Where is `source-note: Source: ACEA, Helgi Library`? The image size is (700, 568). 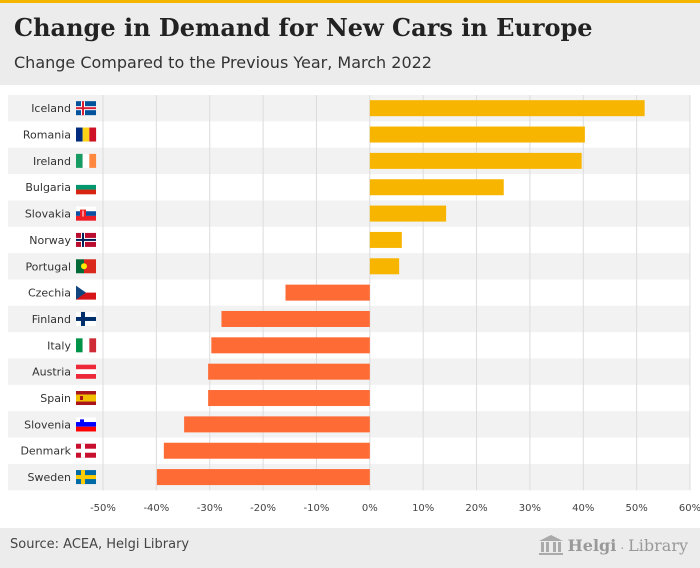 source-note: Source: ACEA, Helgi Library is located at coordinates (100, 544).